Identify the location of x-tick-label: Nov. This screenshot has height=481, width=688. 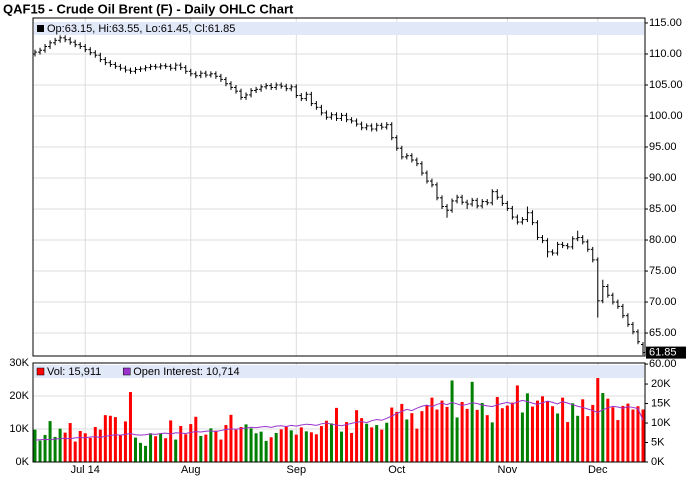
(508, 470).